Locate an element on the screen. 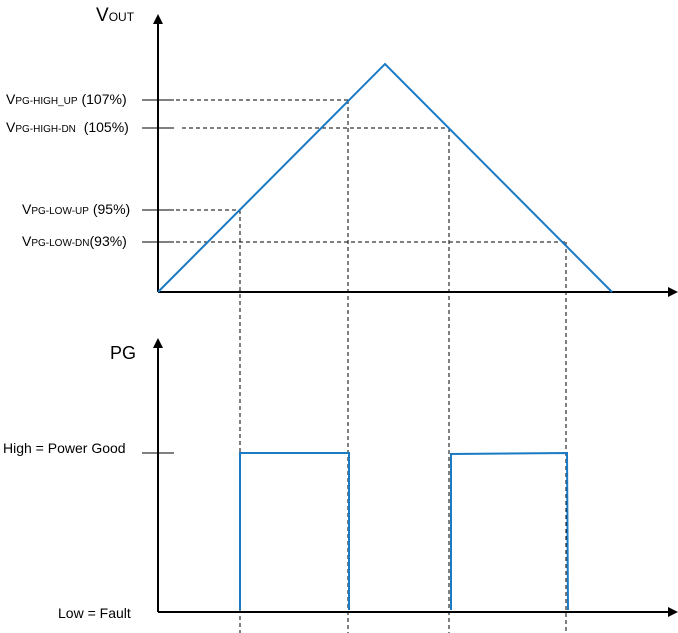  pg-low-label: Low = Fault is located at coordinates (94, 613).